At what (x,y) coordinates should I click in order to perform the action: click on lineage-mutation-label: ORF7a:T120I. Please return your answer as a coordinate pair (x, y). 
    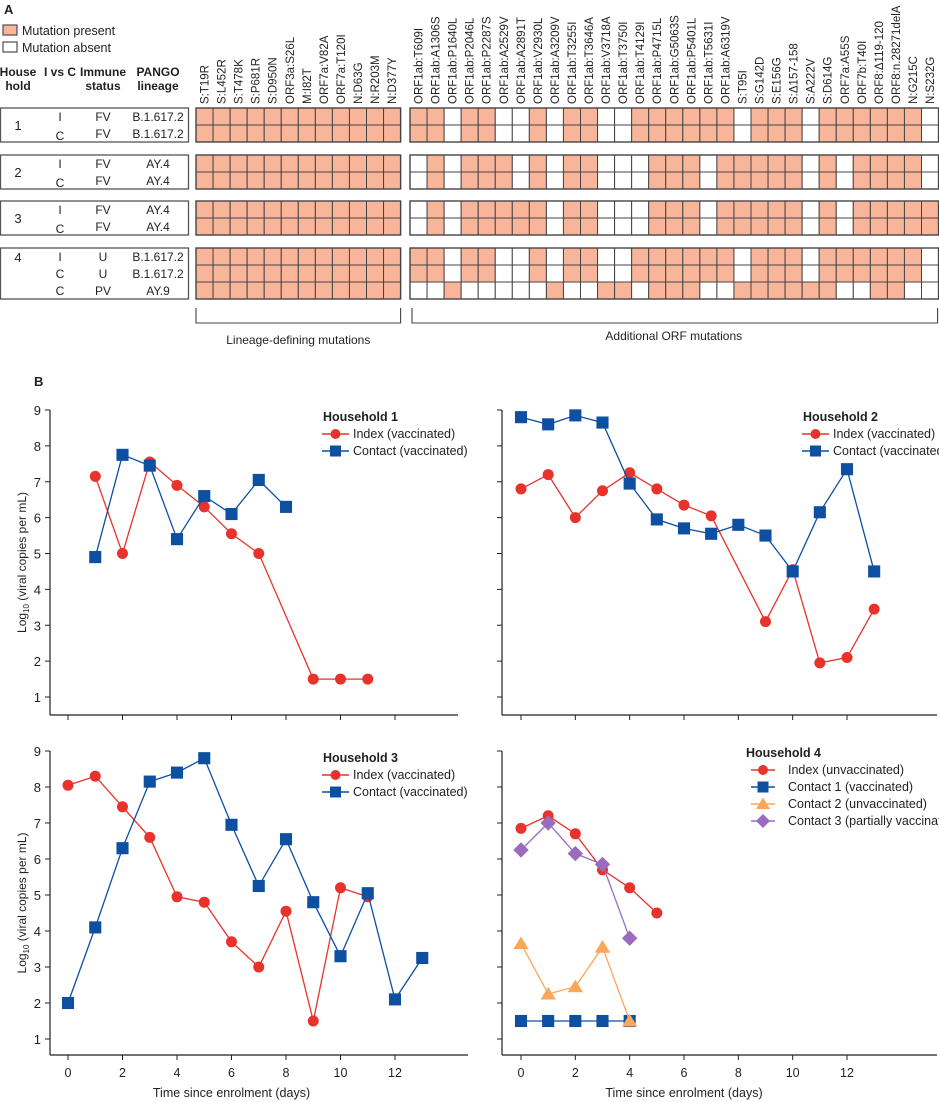
    Looking at the image, I should click on (342, 69).